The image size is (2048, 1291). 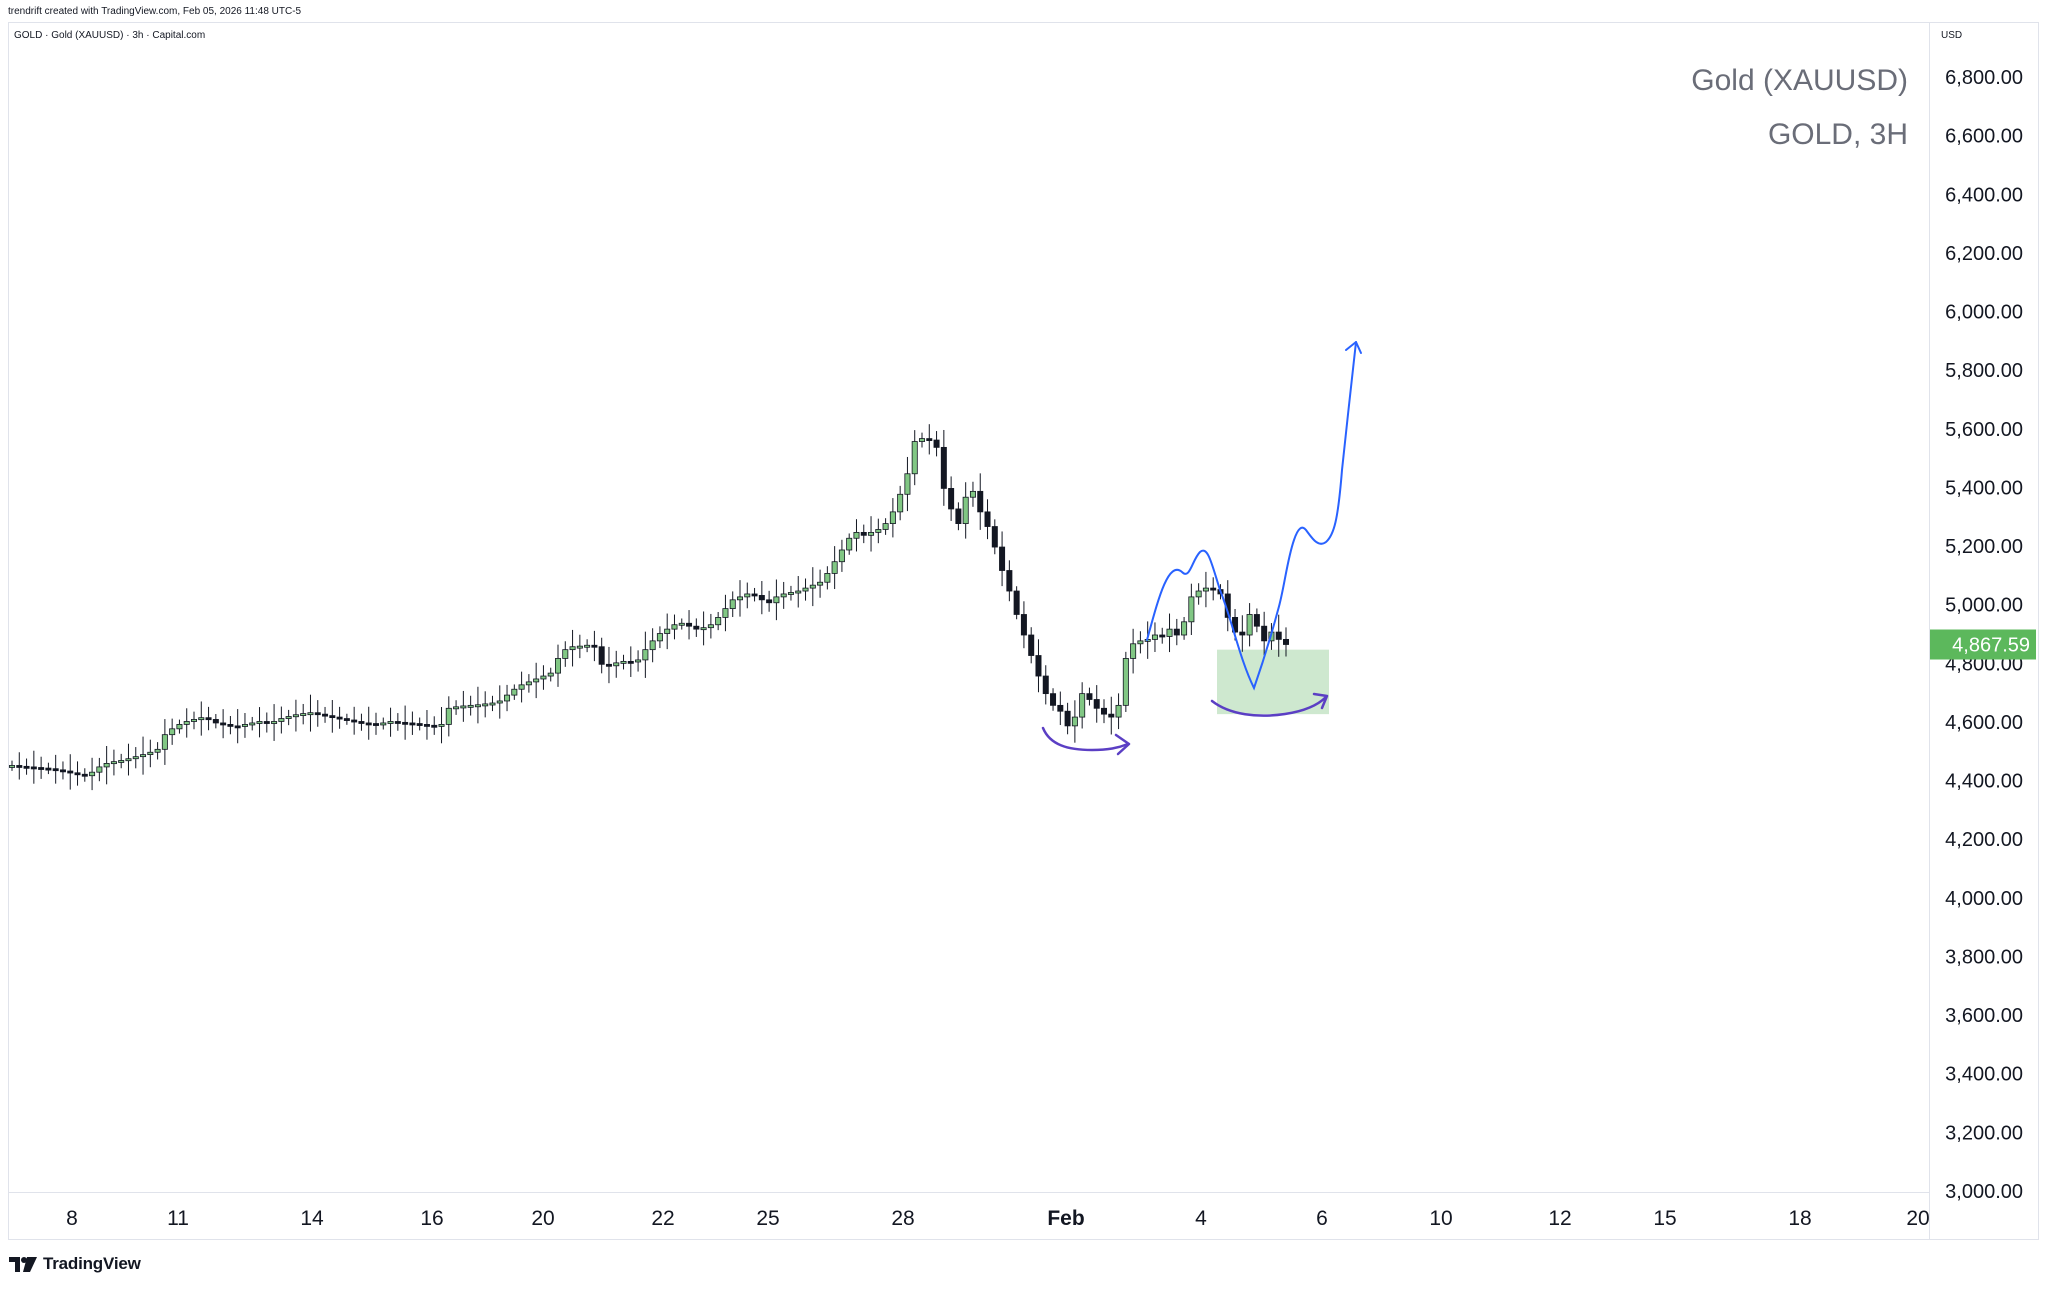 What do you see at coordinates (1559, 1218) in the screenshot?
I see `time-tick-label: 12` at bounding box center [1559, 1218].